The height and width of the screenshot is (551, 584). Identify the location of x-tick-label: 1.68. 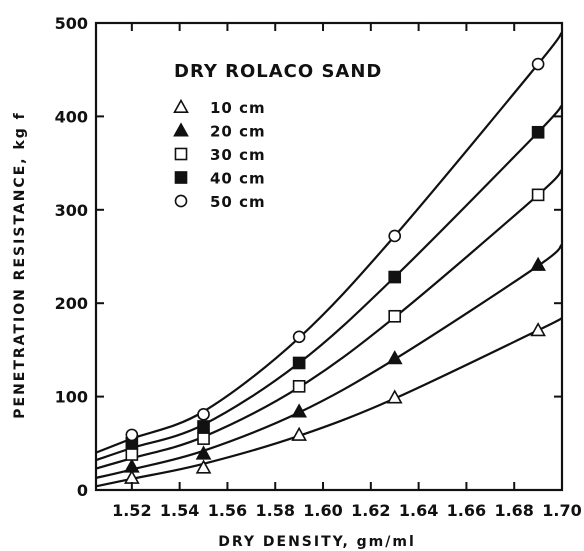
(513, 510).